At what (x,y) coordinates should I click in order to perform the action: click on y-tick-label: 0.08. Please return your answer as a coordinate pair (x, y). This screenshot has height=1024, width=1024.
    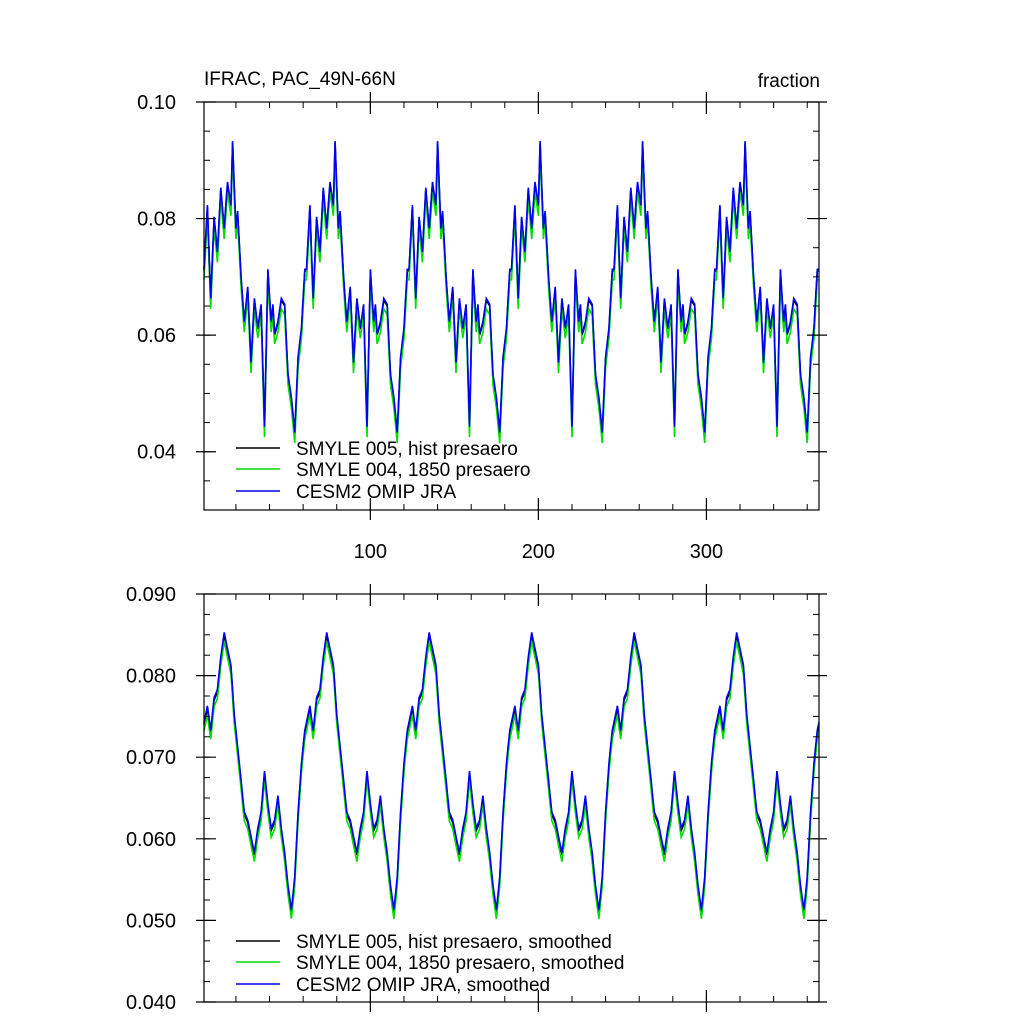
    Looking at the image, I should click on (156, 220).